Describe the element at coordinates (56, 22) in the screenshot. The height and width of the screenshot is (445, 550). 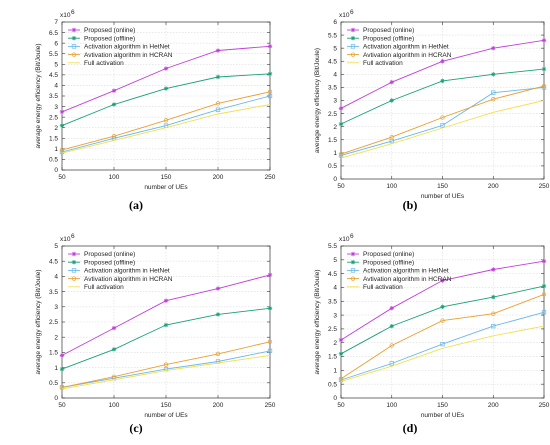
I see `y-tick-label: 7` at that location.